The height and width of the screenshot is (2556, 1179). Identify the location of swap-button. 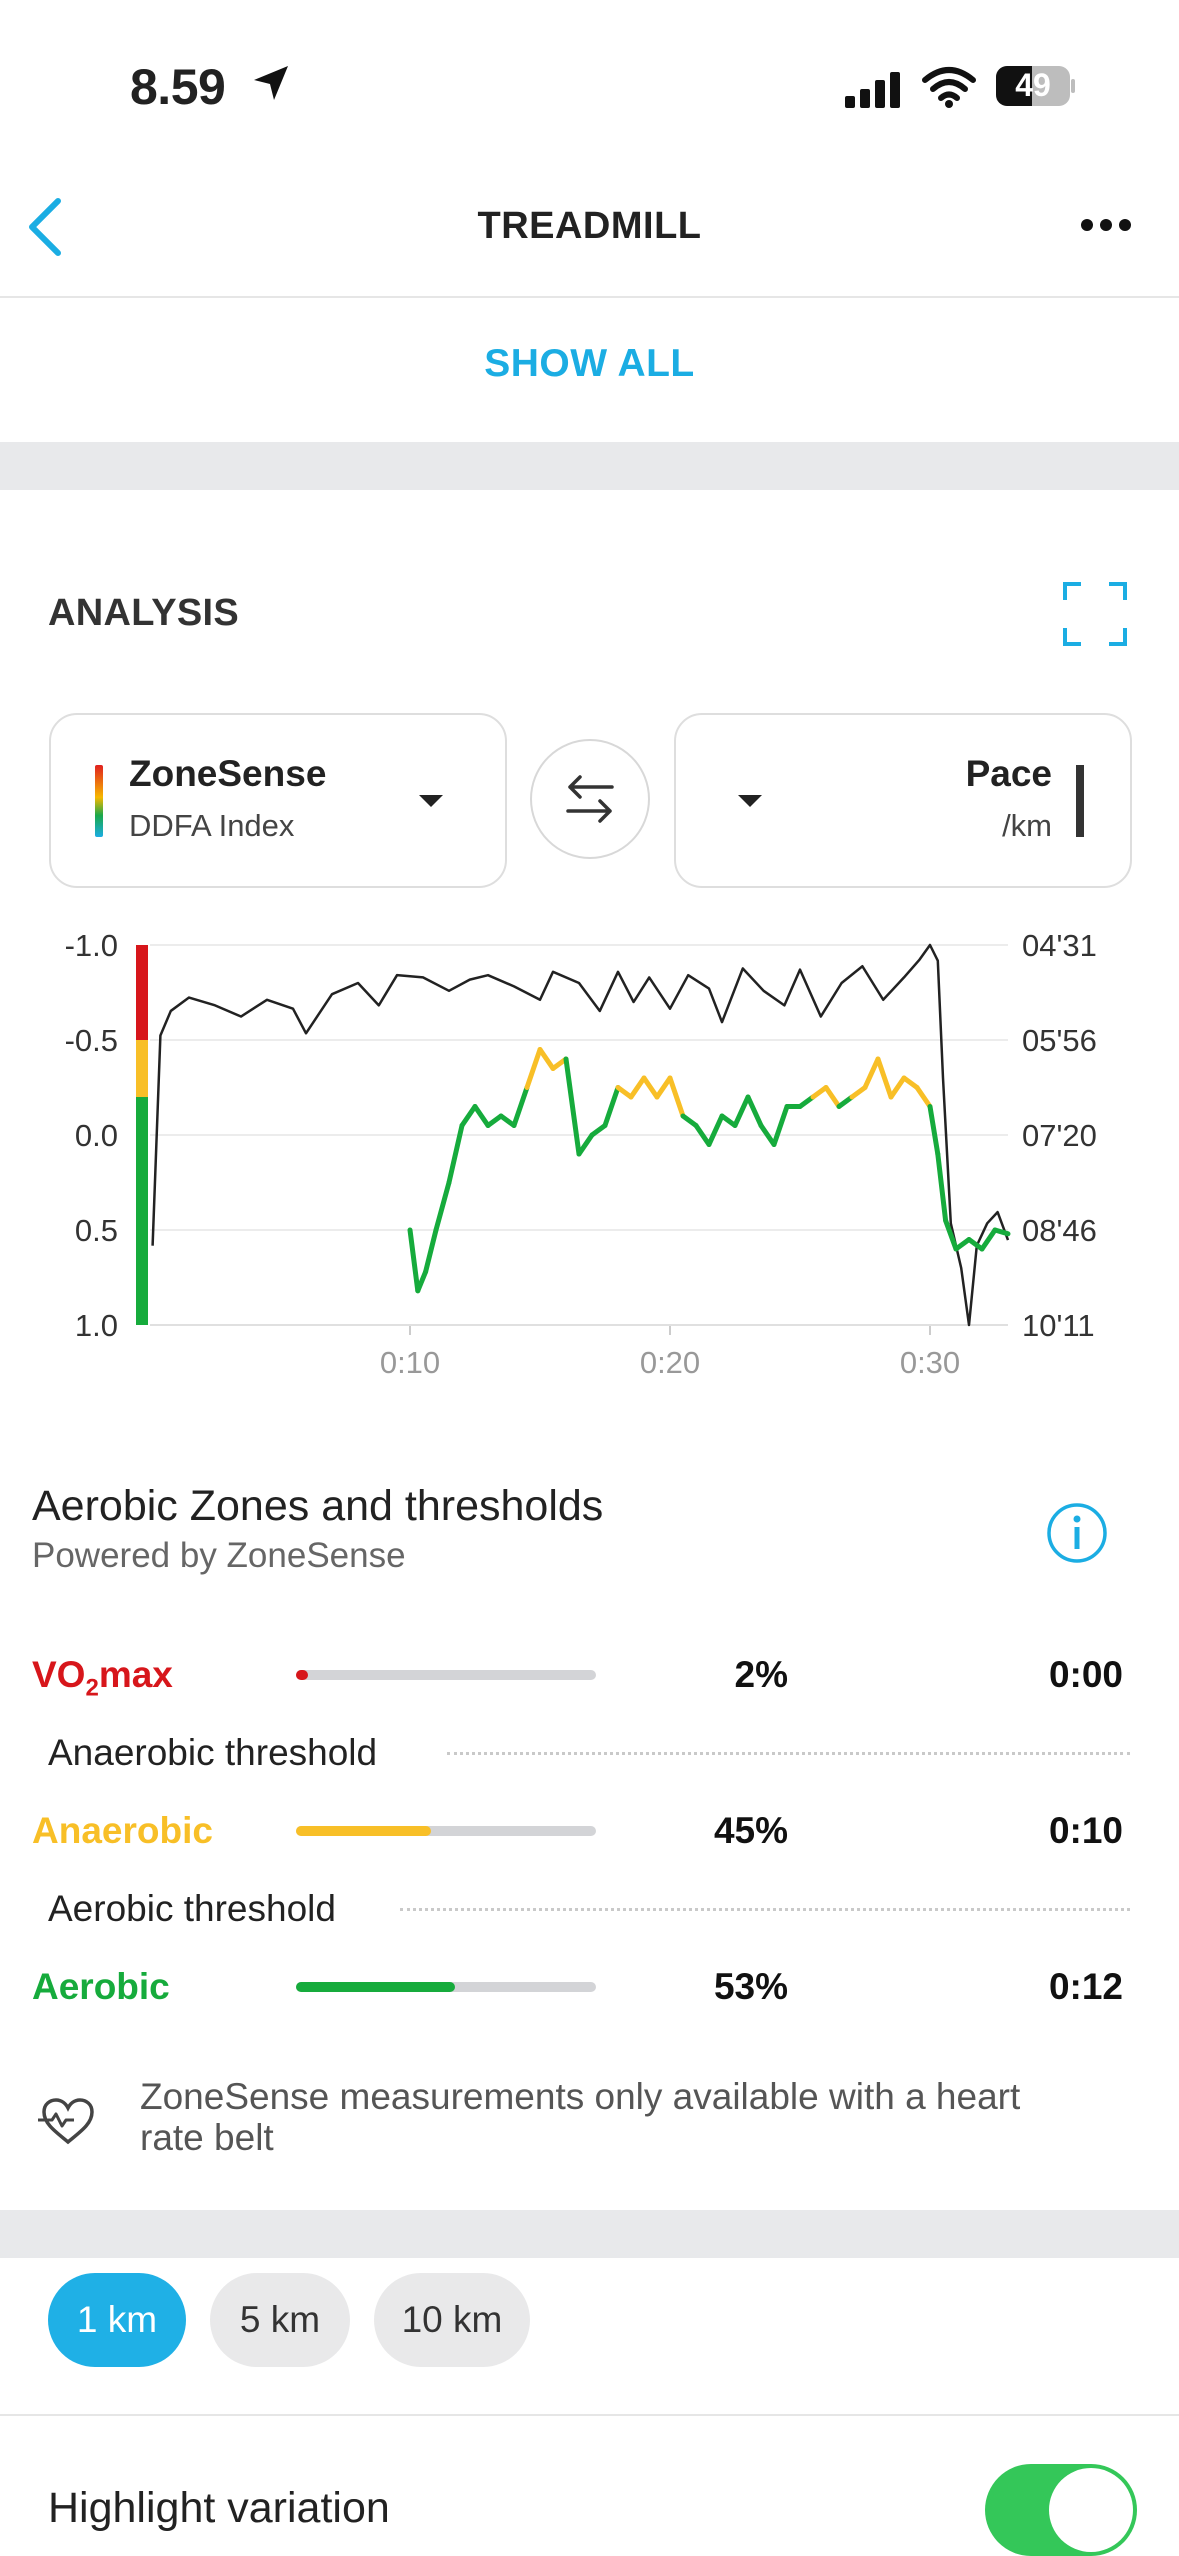
(590, 799).